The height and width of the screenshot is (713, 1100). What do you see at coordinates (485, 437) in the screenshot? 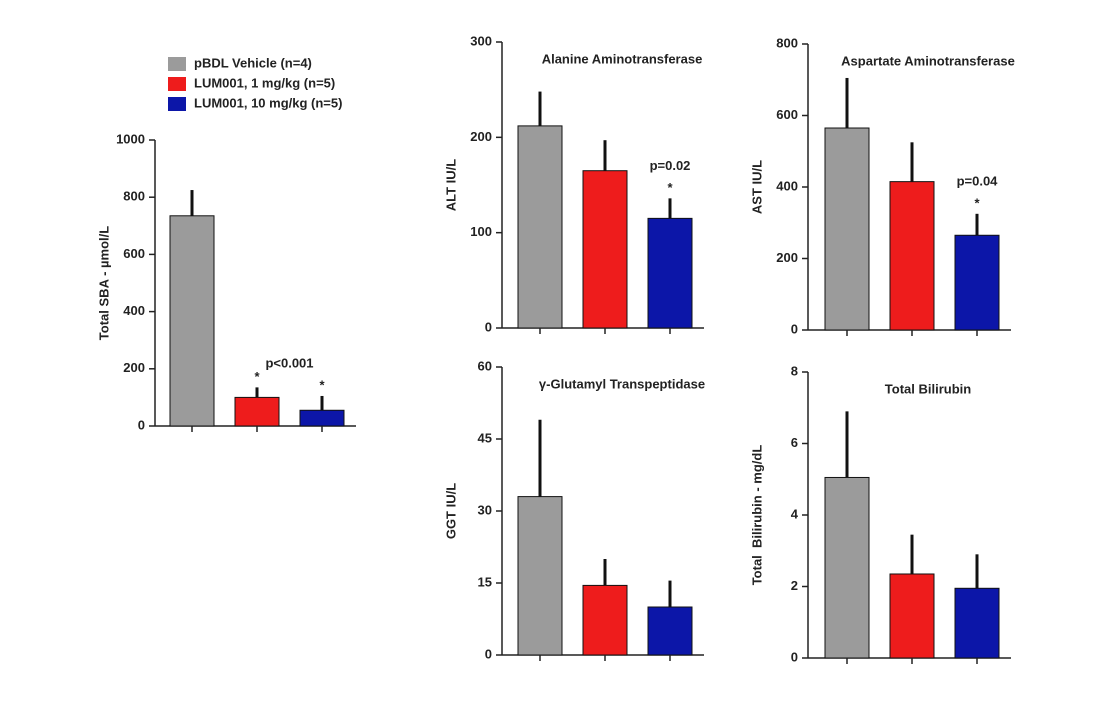
I see `y-tick-label: 45` at bounding box center [485, 437].